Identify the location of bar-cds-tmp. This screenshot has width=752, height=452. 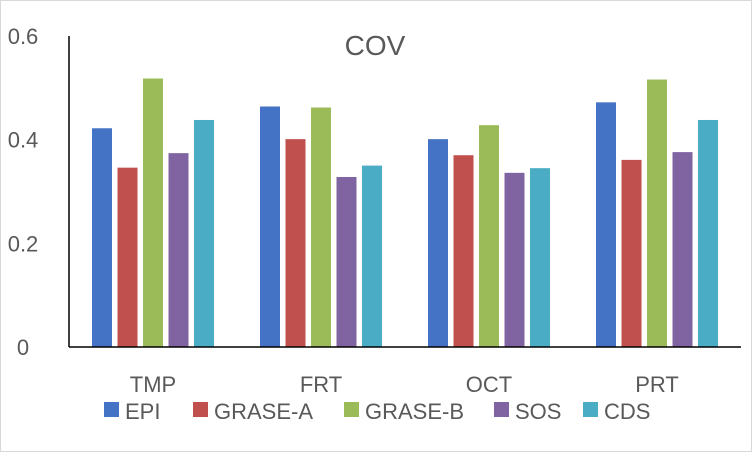
(204, 233).